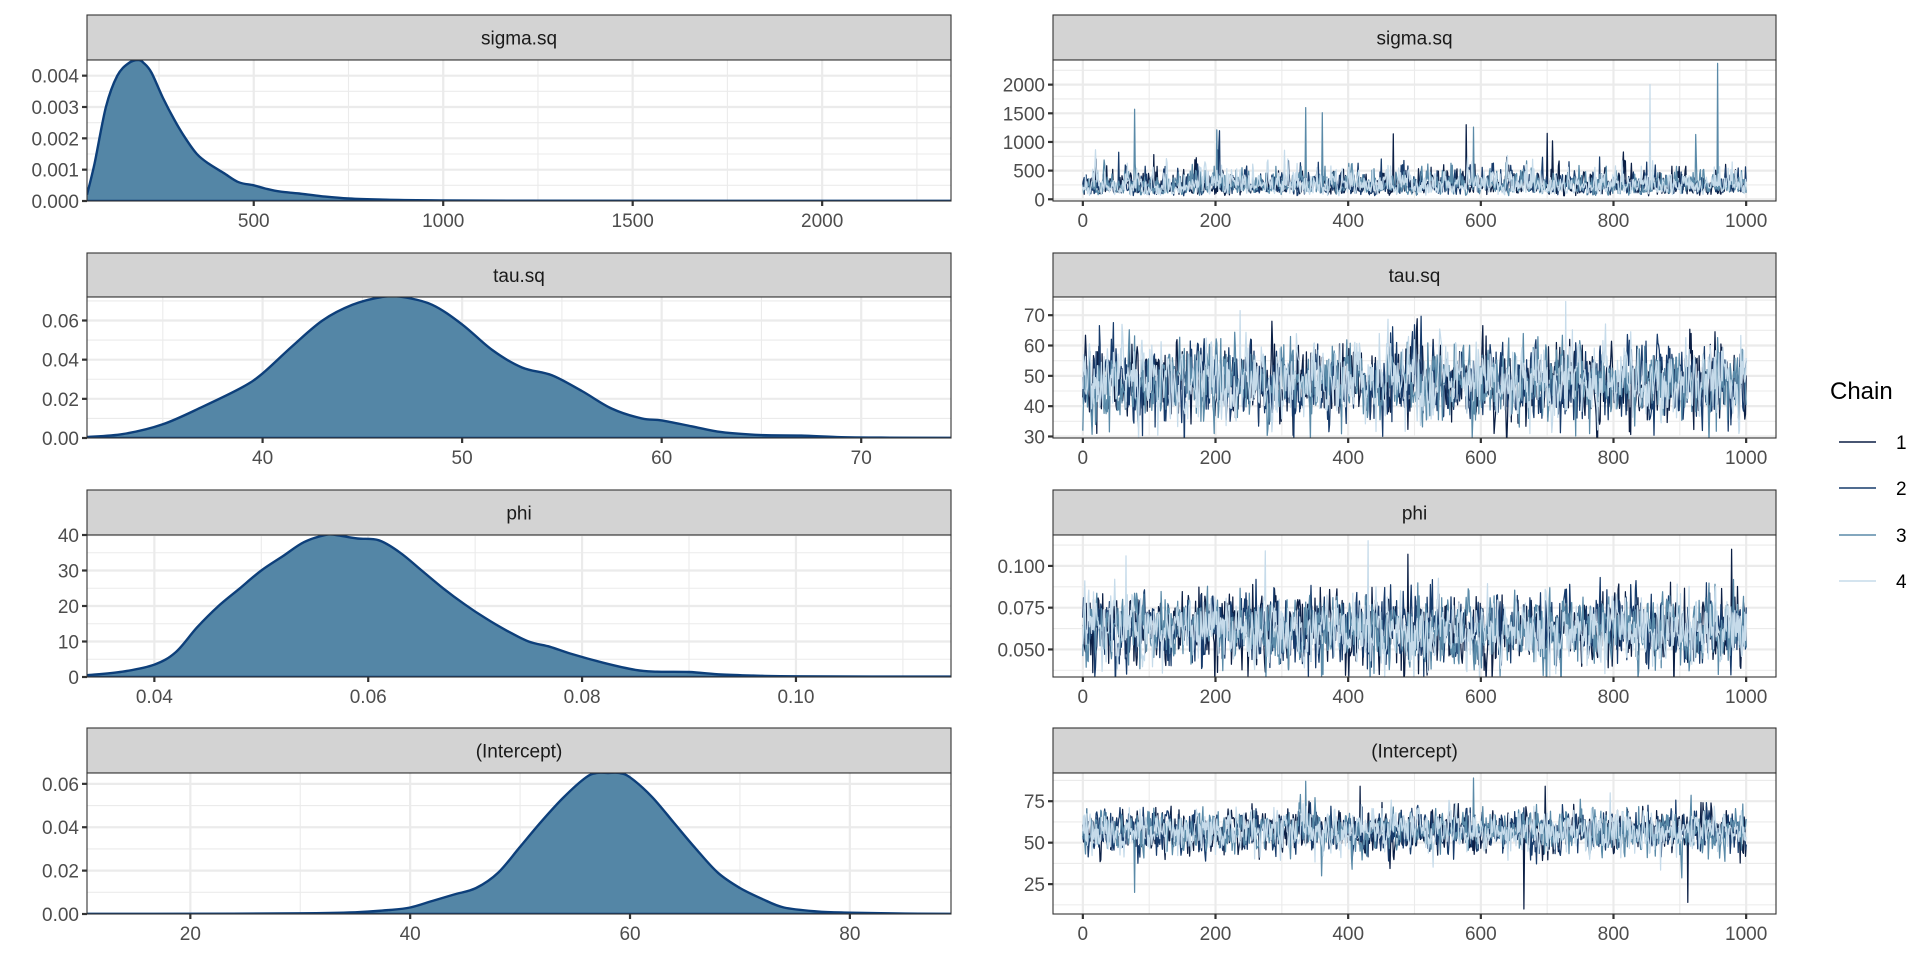  Describe the element at coordinates (475, 361) in the screenshot. I see `density-panel-1: tau.sq 40 50 60 70 0.00 0.02 0.04 0.06` at that location.